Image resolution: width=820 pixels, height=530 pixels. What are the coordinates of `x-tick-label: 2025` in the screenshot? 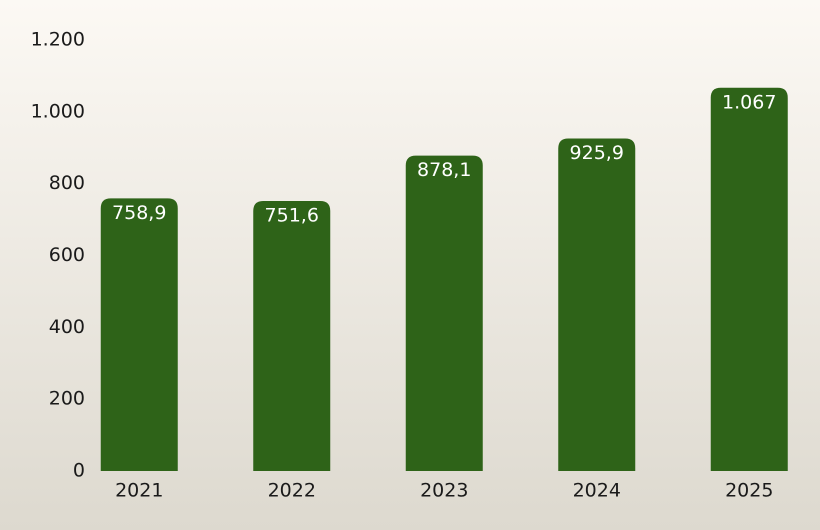 It's located at (749, 491).